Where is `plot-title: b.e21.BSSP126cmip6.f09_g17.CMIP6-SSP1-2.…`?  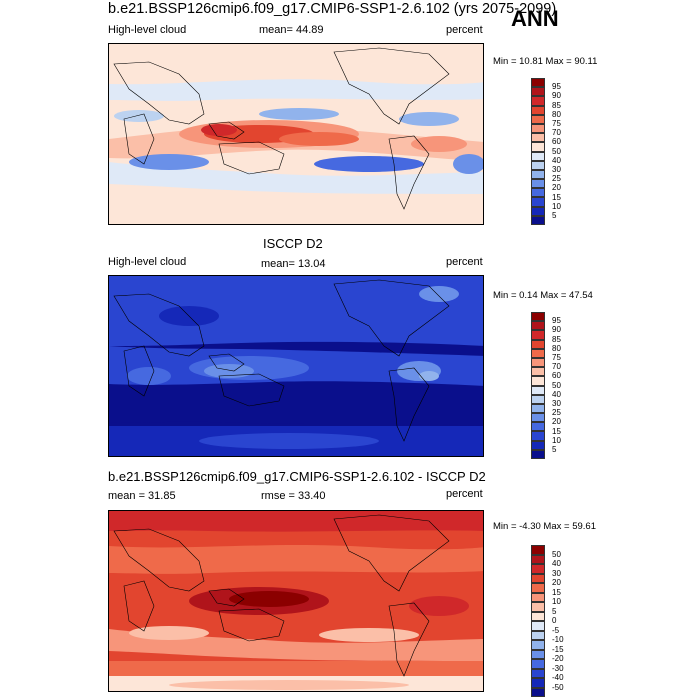
plot-title: b.e21.BSSP126cmip6.f09_g17.CMIP6-SSP1-2.… is located at coordinates (332, 9).